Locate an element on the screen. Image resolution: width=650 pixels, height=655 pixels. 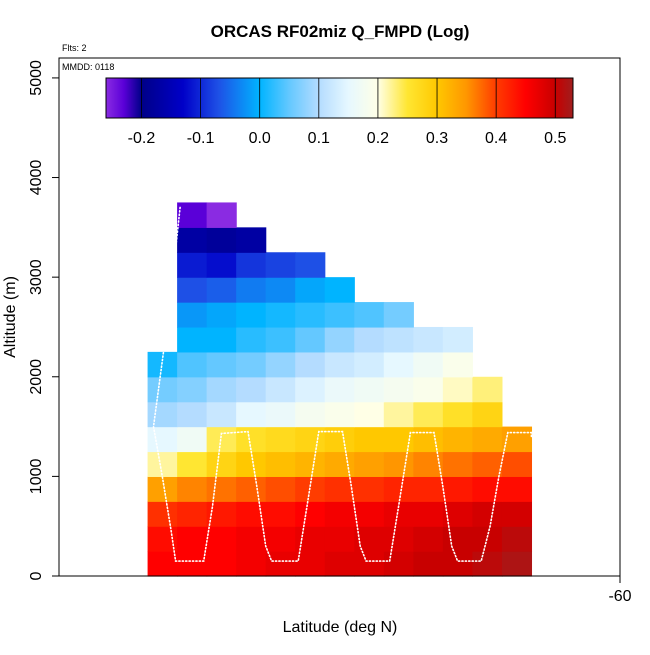
y-tick-label: 4000 is located at coordinates (36, 178).